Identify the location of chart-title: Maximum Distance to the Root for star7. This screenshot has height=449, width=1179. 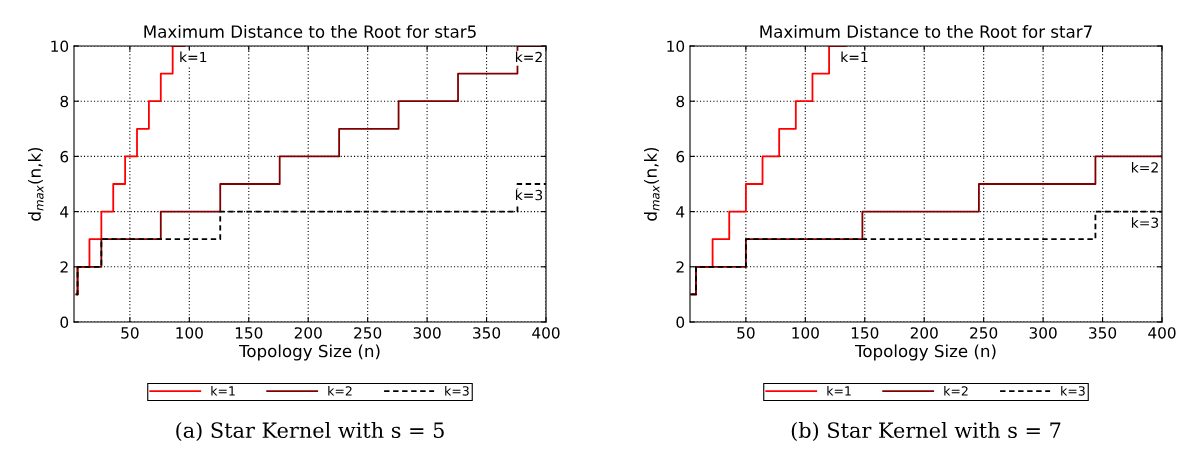
(926, 31).